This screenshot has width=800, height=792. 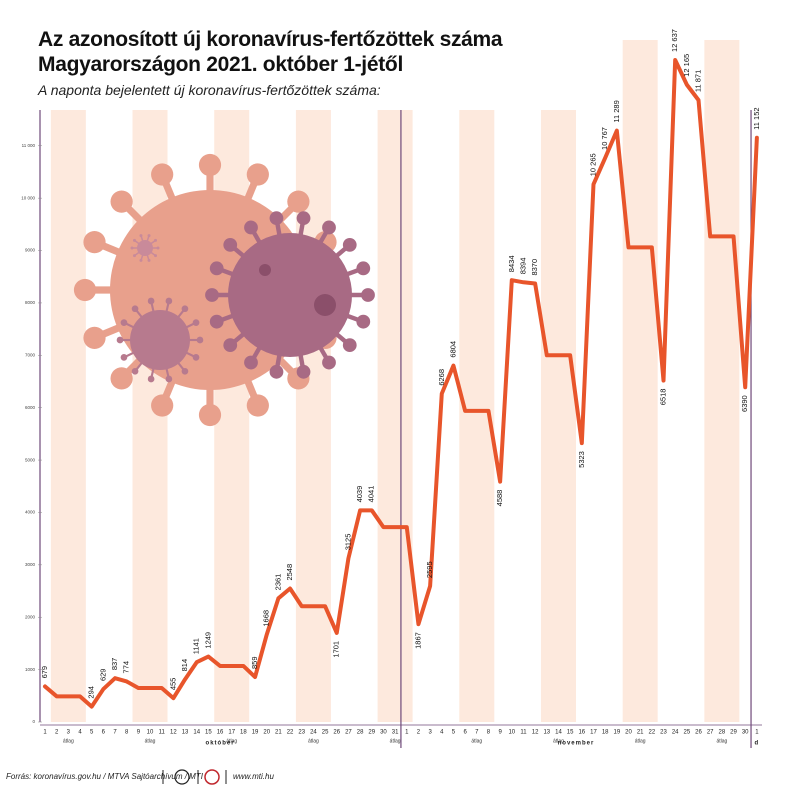 I want to click on x-tick-label: 5, so click(x=92, y=733).